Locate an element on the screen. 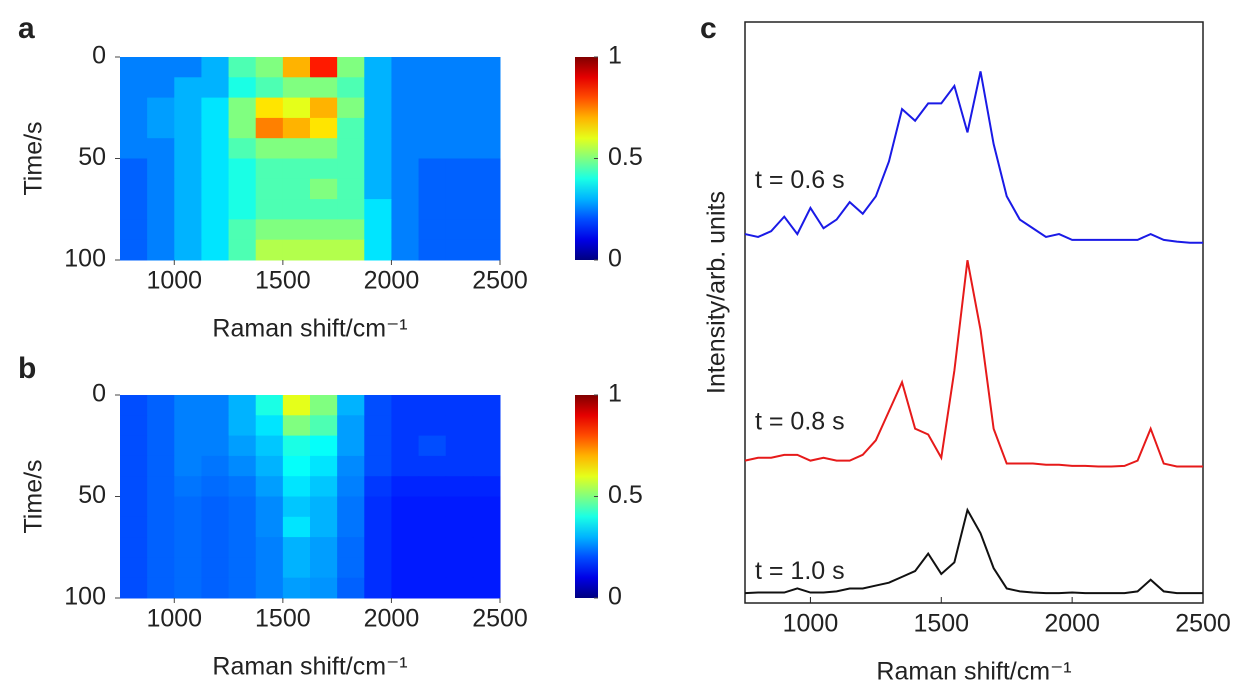 The image size is (1241, 694). x-tick-label: 1000 is located at coordinates (174, 619).